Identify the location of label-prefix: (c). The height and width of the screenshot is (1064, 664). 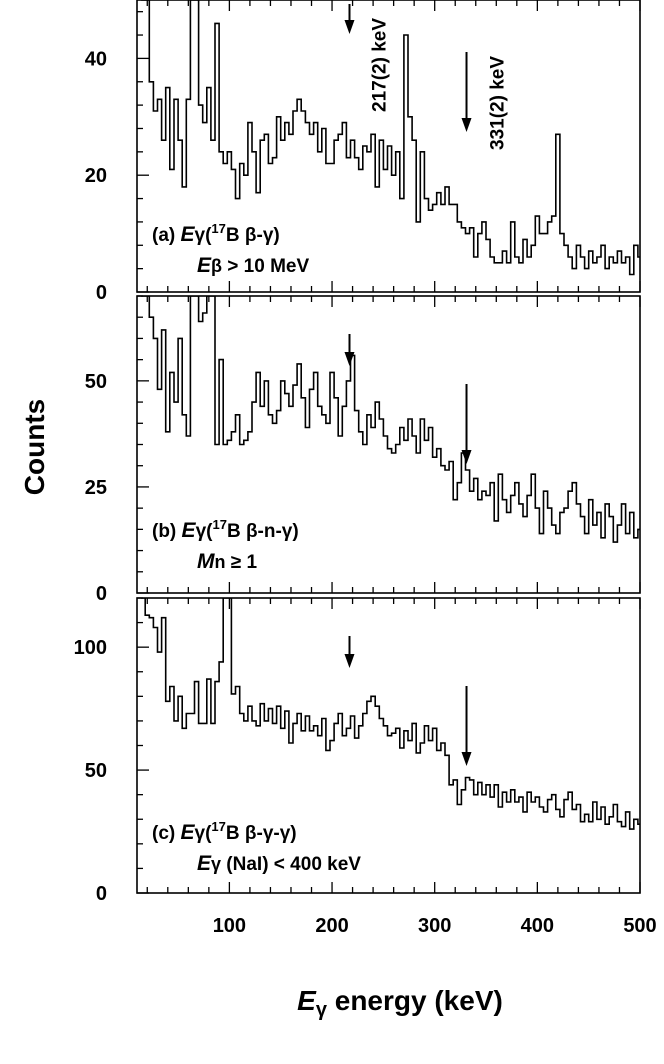
(166, 833).